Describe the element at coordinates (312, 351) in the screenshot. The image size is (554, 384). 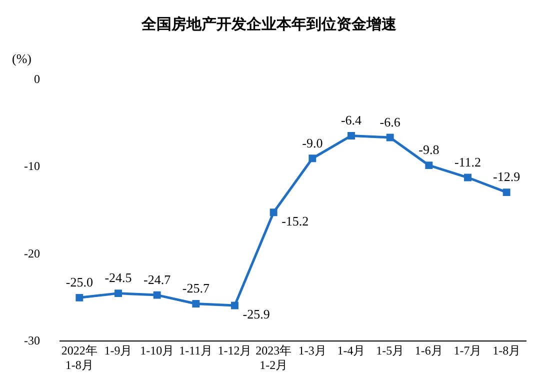
I see `x-tick-label: 1-3月` at that location.